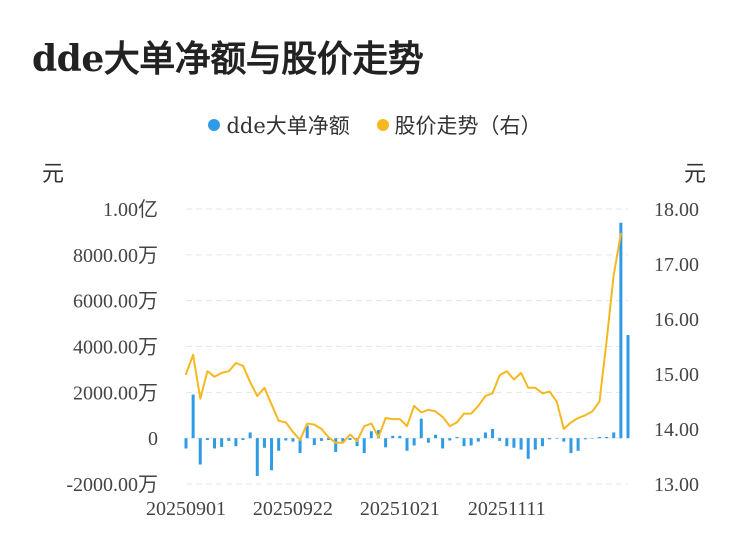  I want to click on left-tick-label-1: 8000.00万, so click(115, 256).